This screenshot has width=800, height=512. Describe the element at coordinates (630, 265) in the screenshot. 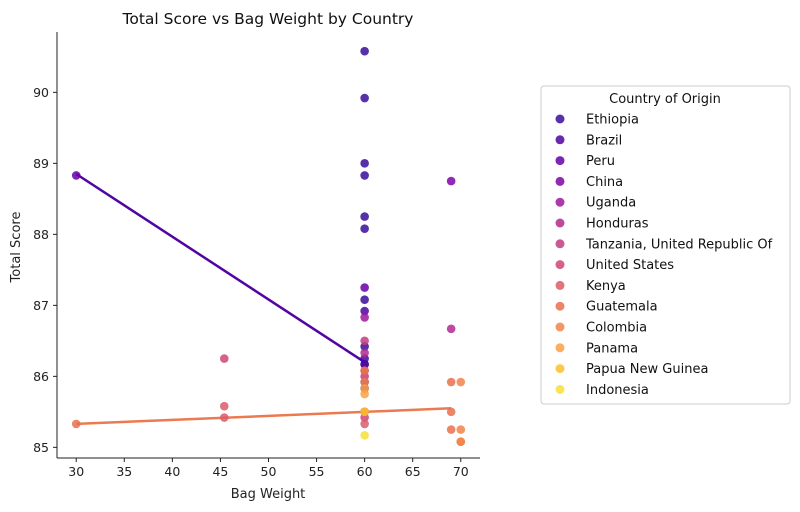

I see `legend-label: United States` at that location.